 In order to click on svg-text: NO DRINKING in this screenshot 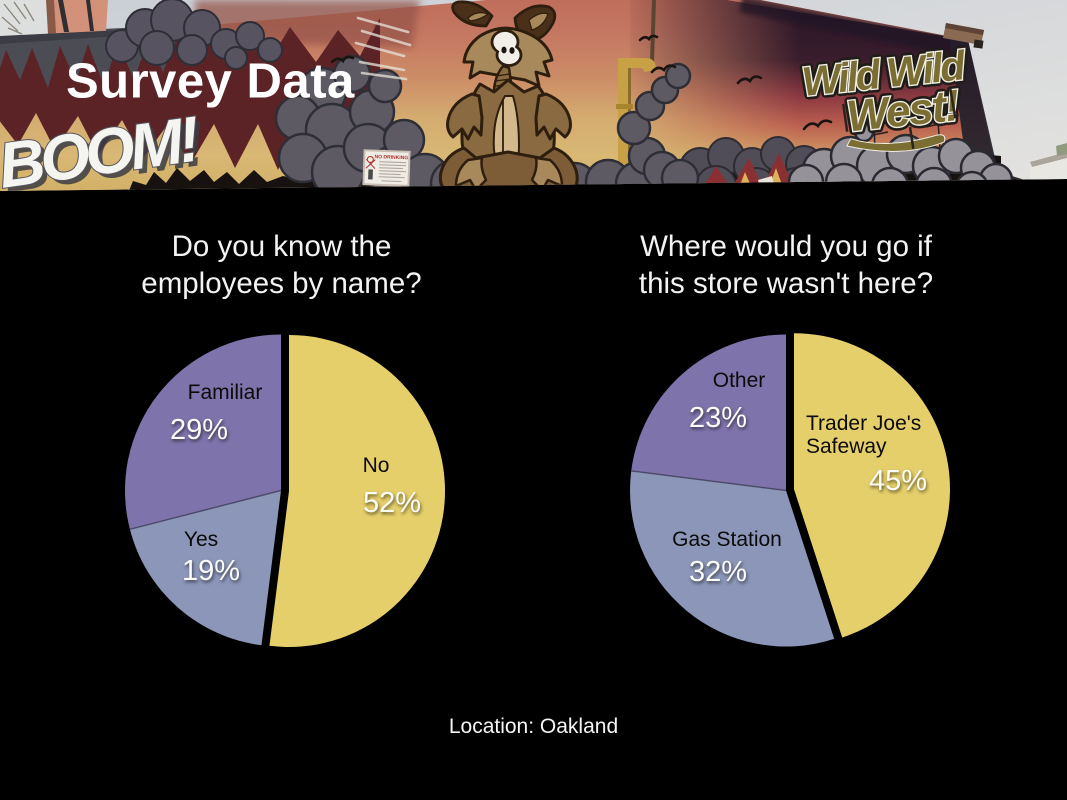, I will do `click(391, 157)`.